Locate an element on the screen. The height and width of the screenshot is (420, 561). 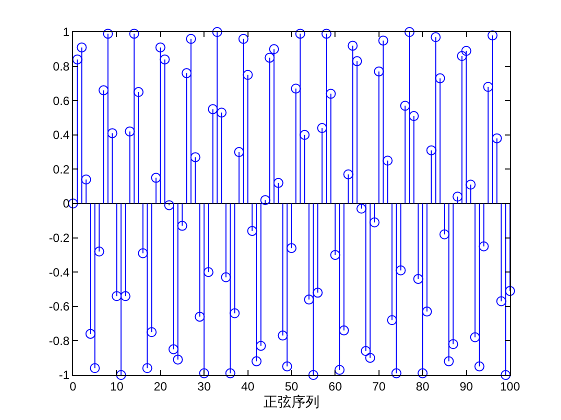
y-tick-label: 0.8 is located at coordinates (61, 67).